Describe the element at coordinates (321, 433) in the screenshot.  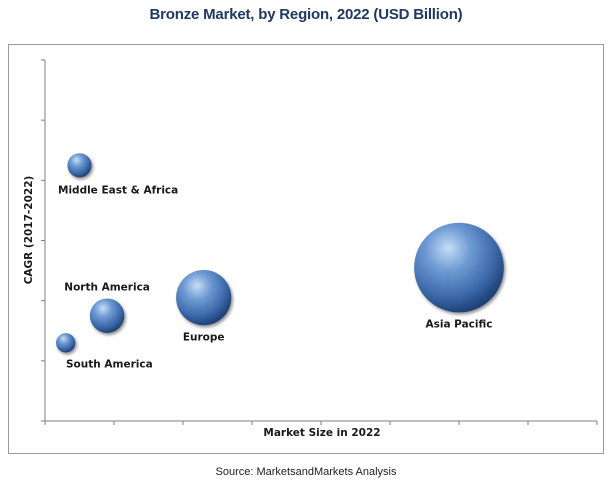
I see `x-axis-label: Market Size in 2022` at that location.